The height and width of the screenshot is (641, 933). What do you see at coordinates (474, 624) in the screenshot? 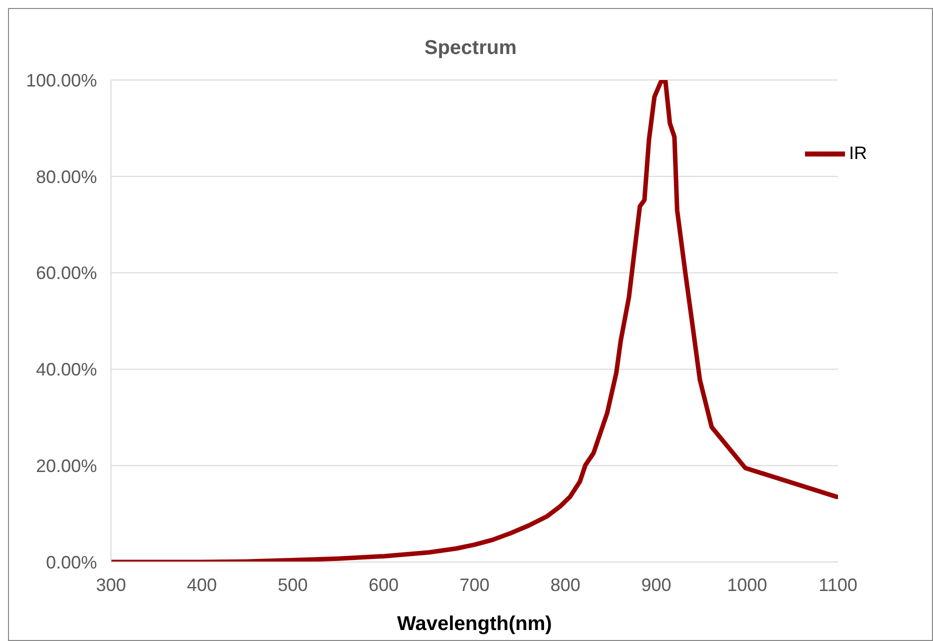
I see `x-axis-title: Wavelength(nm)` at bounding box center [474, 624].